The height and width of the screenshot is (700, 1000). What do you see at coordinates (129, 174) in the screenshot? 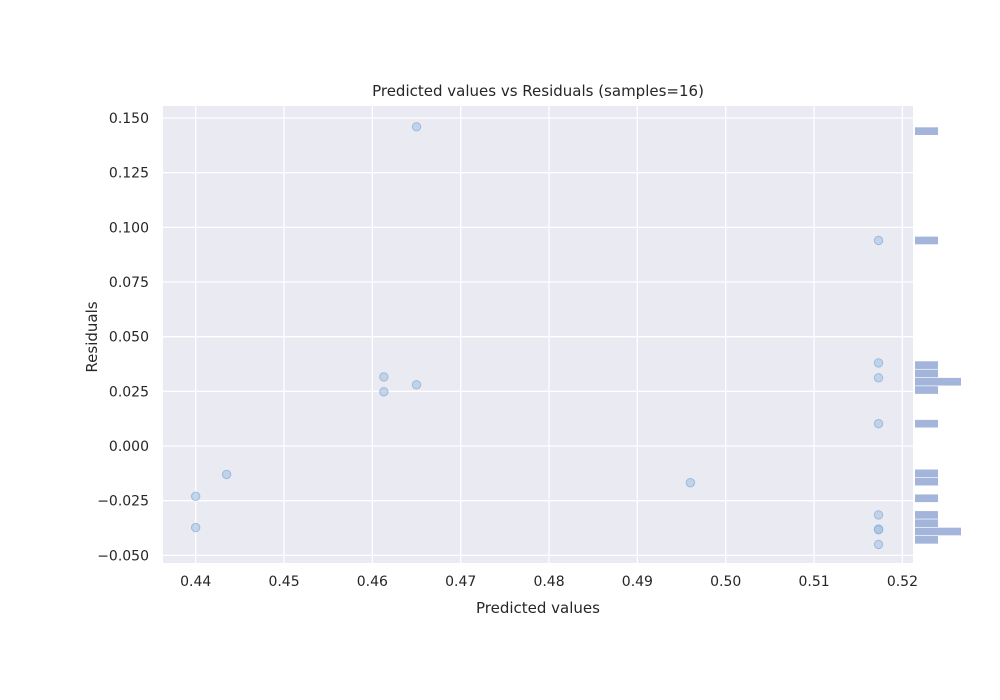
I see `y-tick-label: 0.125` at bounding box center [129, 174].